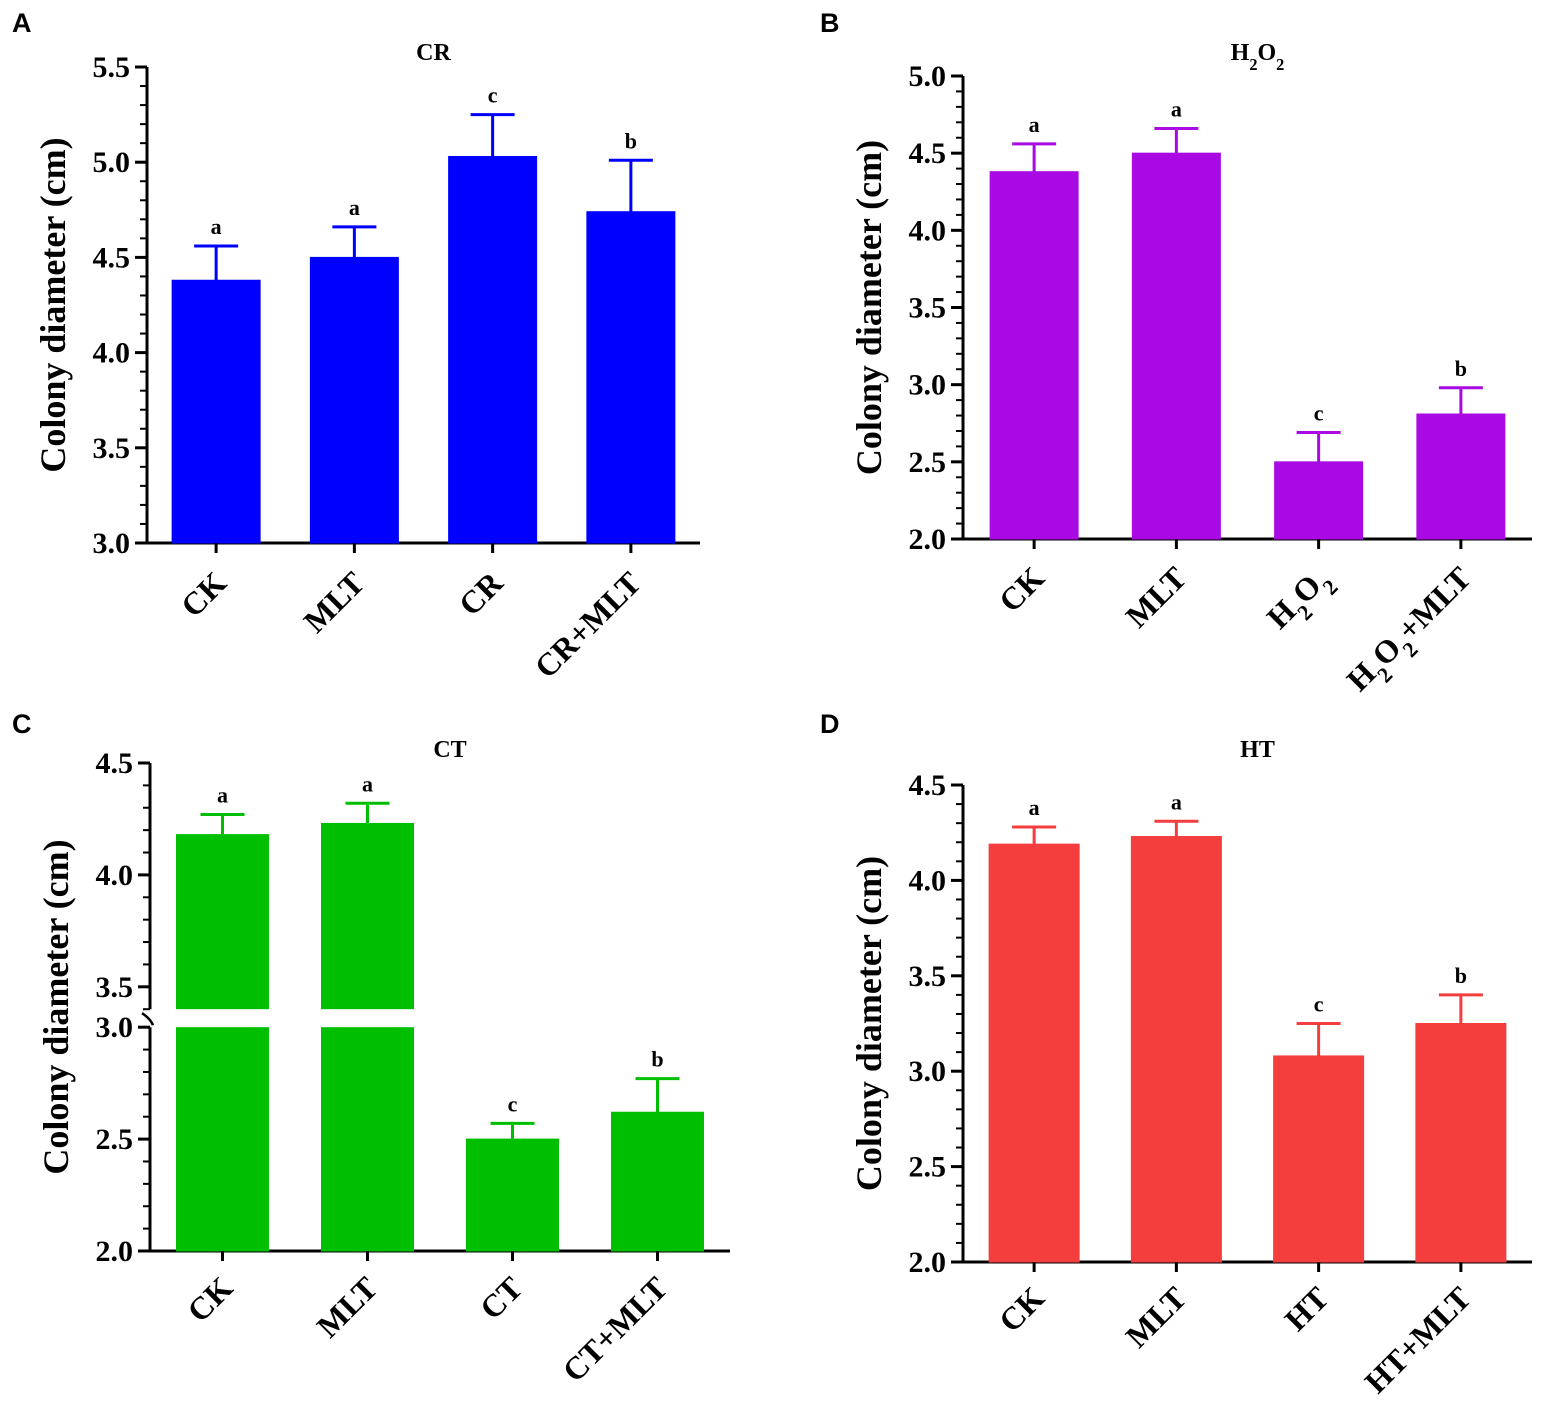  What do you see at coordinates (1319, 500) in the screenshot?
I see `bar-h2o2` at bounding box center [1319, 500].